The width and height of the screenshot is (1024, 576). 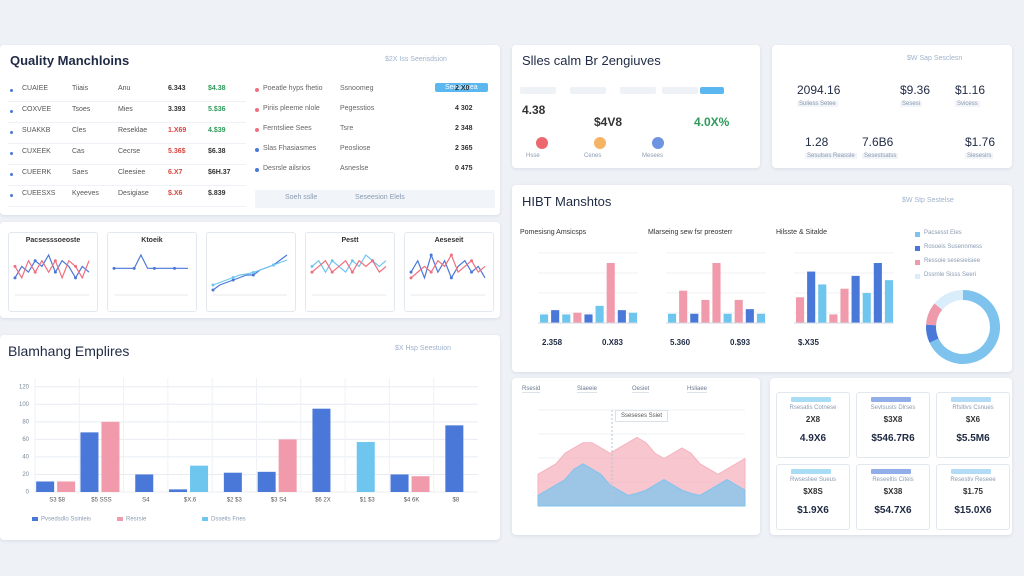 What do you see at coordinates (293, 88) in the screenshot?
I see `table-cell: Poeatle hyps fhetio` at bounding box center [293, 88].